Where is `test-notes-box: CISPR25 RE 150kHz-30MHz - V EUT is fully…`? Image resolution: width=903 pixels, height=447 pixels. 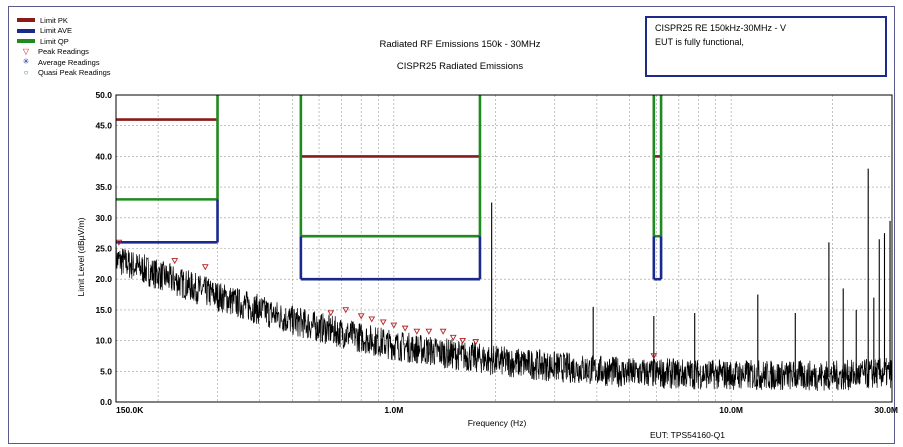
test-notes-box: CISPR25 RE 150kHz-30MHz - V EUT is fully… is located at coordinates (766, 46).